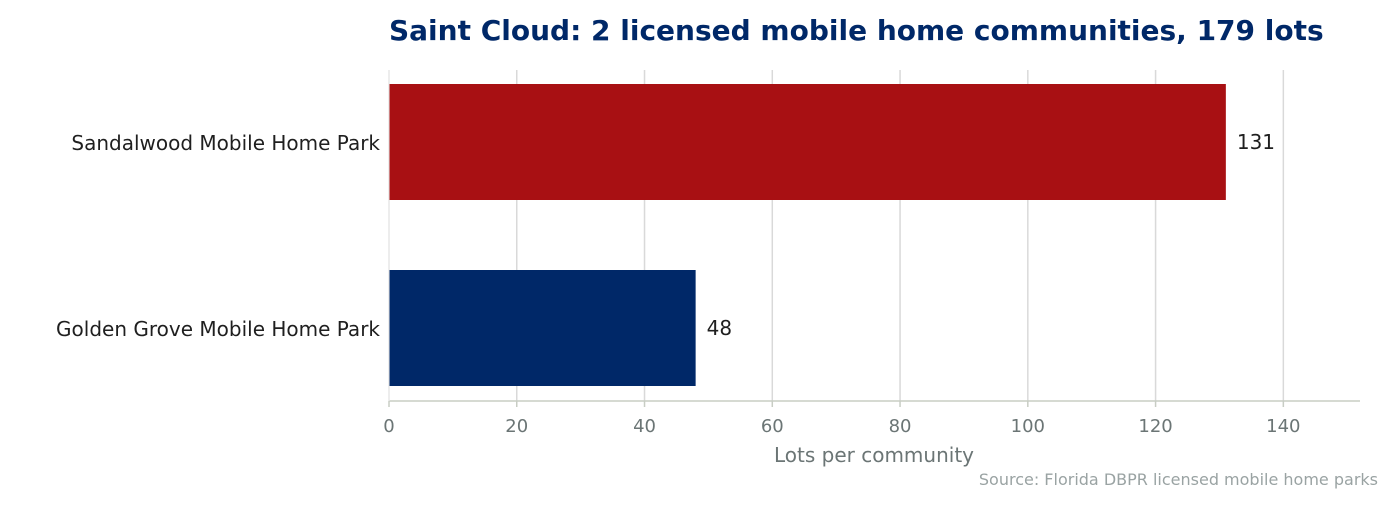 This screenshot has height=506, width=1395. I want to click on value-label-2: 48, so click(719, 328).